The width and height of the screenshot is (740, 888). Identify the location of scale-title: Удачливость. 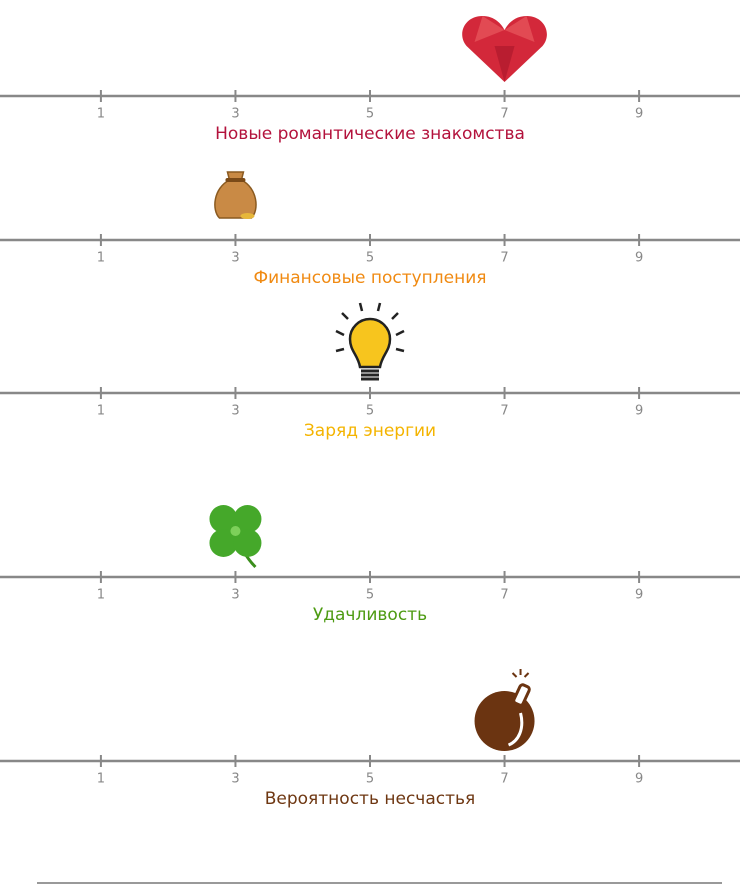
(370, 615).